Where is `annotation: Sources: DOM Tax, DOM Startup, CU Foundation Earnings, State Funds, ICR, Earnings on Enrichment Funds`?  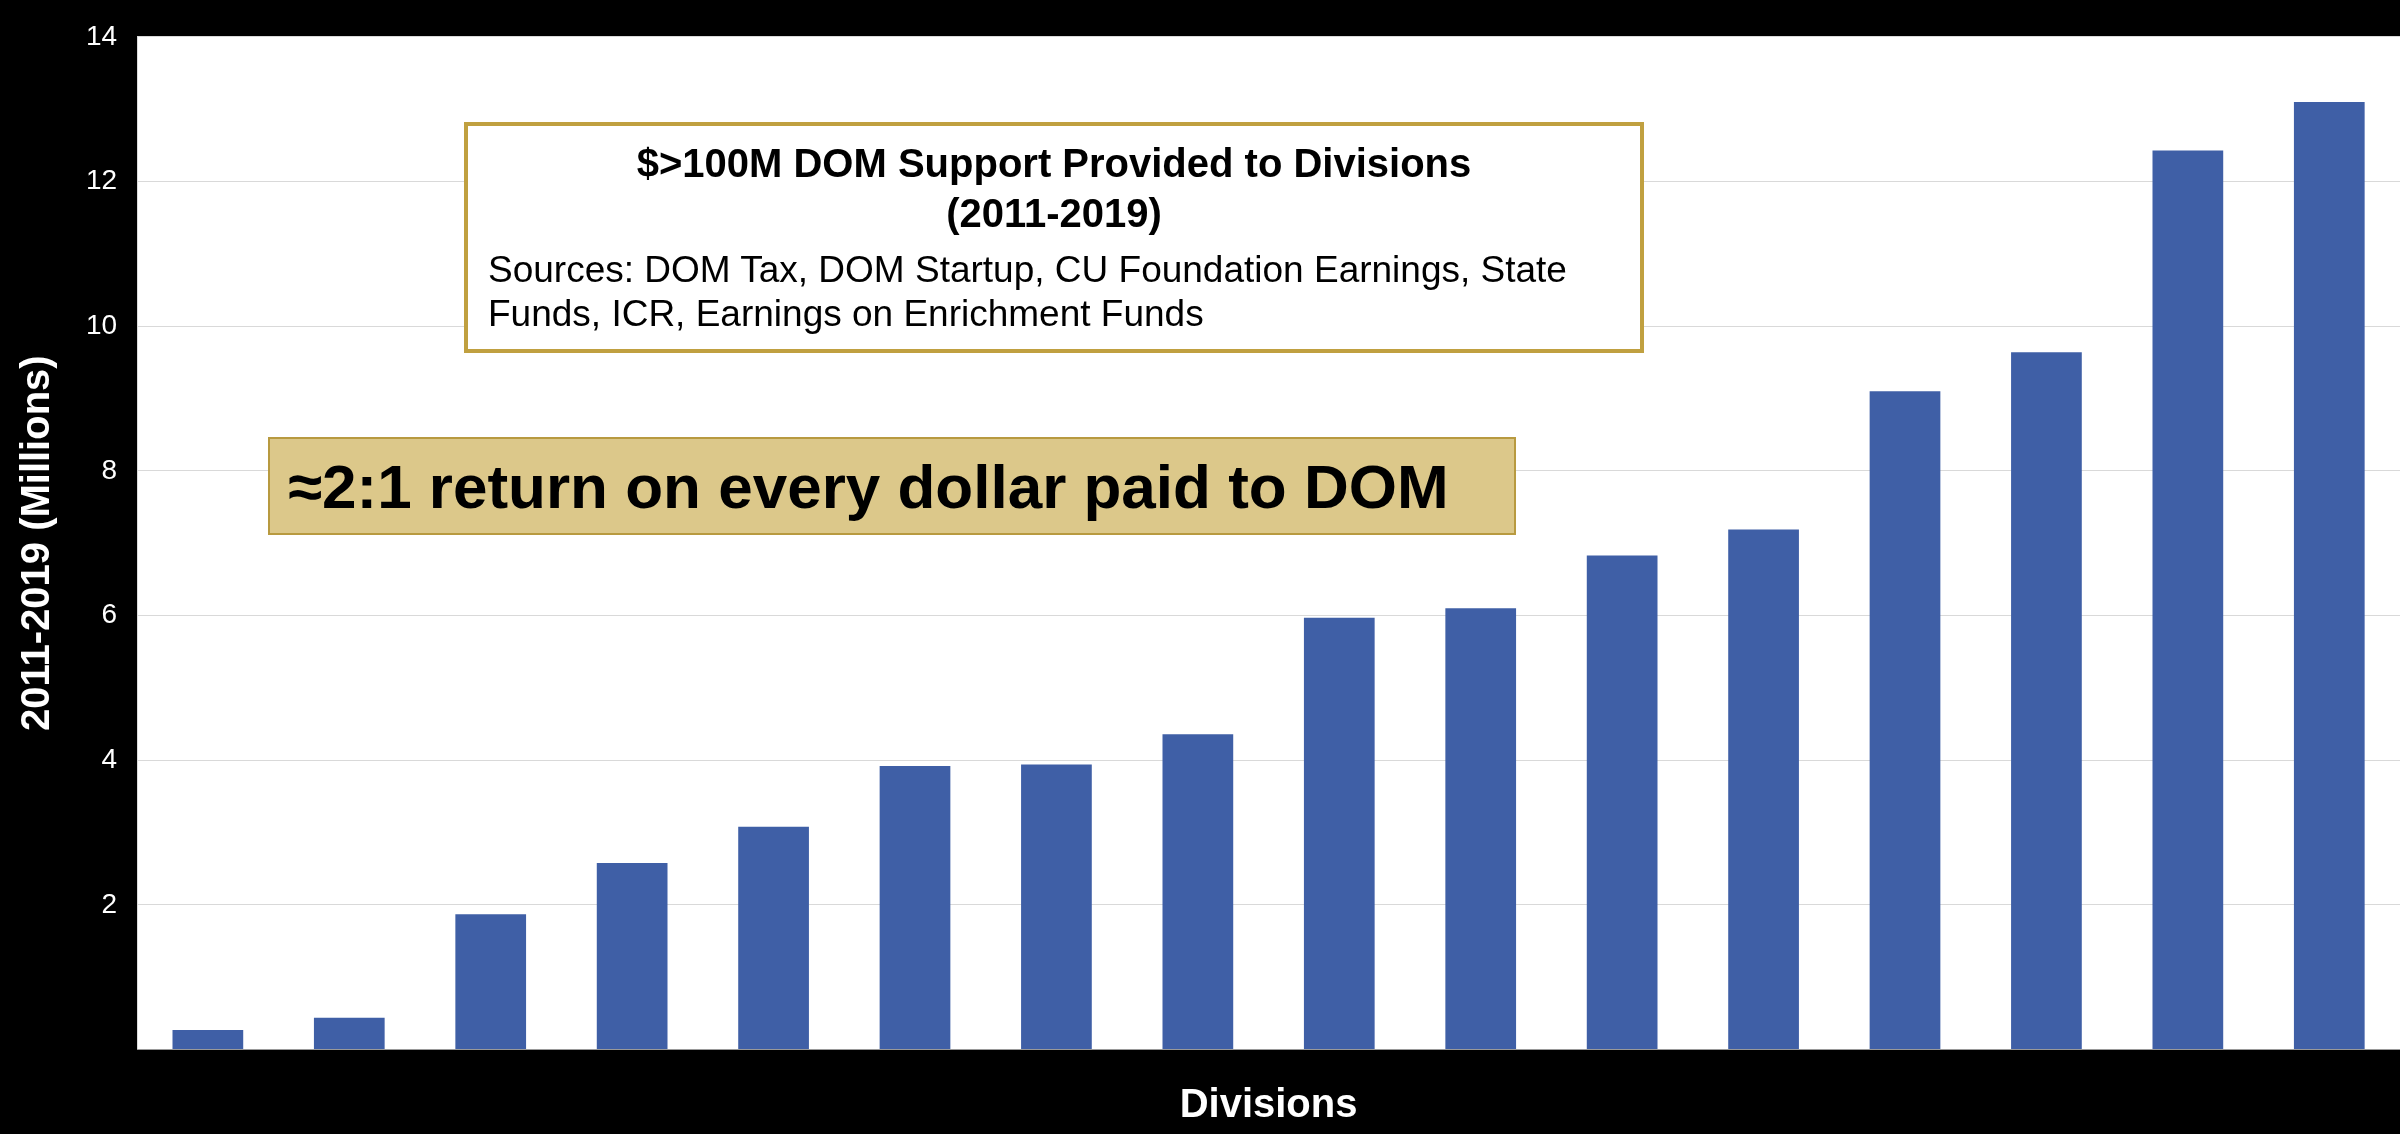 annotation: Sources: DOM Tax, DOM Startup, CU Foundation Earnings, State Funds, ICR, Earnings on Enrichment Funds is located at coordinates (1028, 292).